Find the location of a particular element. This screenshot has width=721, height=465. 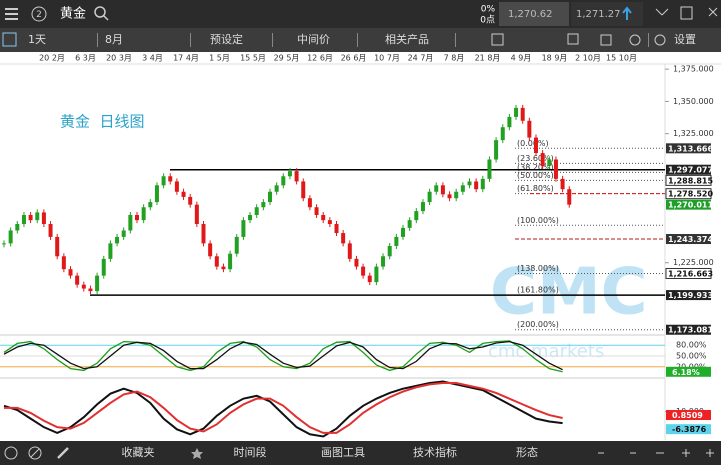

date-label: 20 3月 is located at coordinates (119, 58).